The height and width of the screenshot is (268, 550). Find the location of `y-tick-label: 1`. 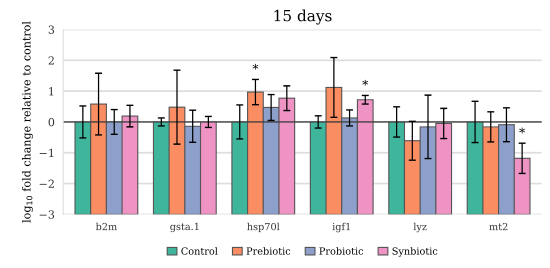

y-tick-label: 1 is located at coordinates (51, 91).